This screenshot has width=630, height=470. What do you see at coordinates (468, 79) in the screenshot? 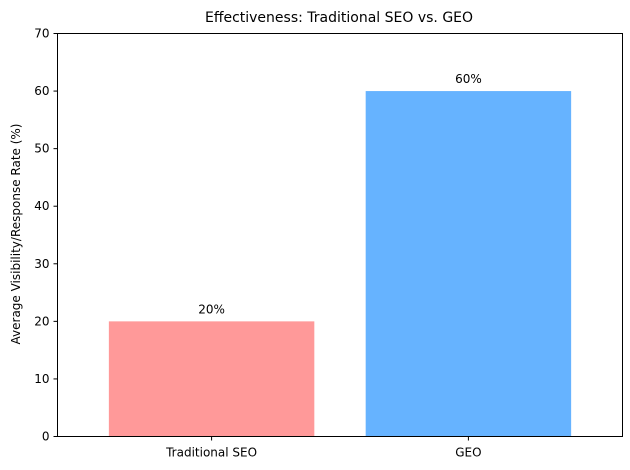
I see `data-label-1: 60%` at bounding box center [468, 79].